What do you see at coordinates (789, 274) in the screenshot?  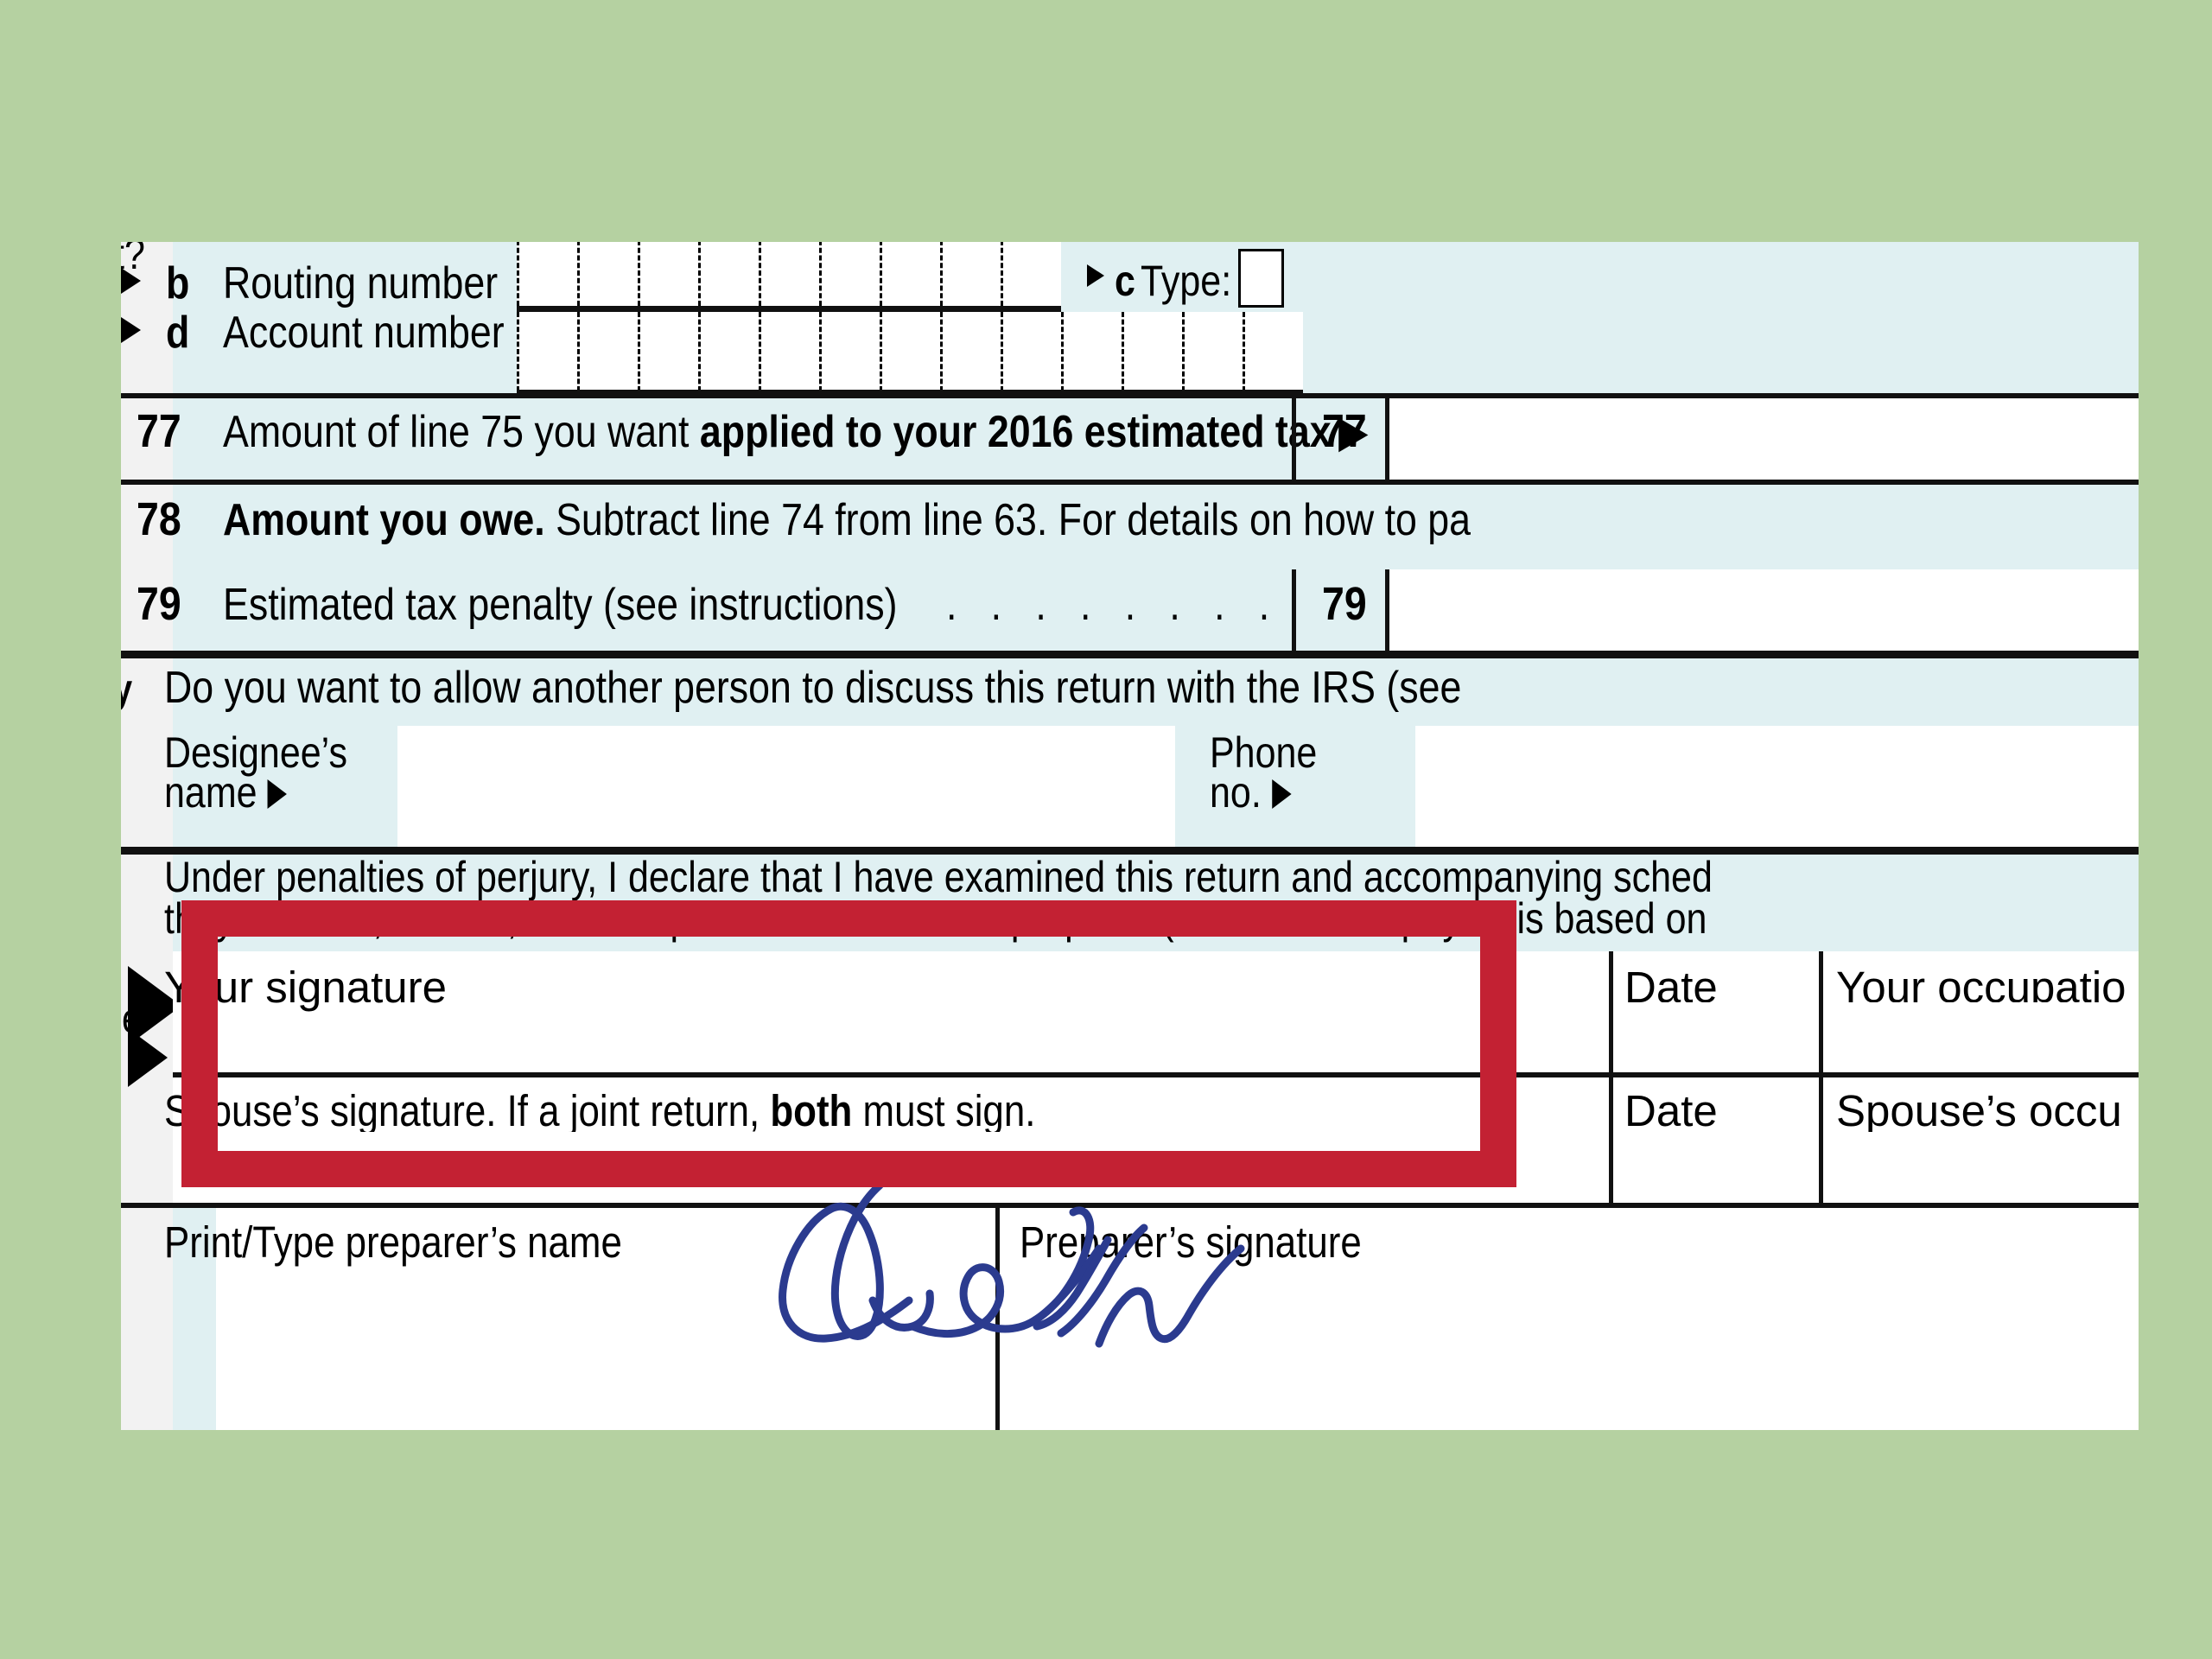 I see `routing-number-input` at bounding box center [789, 274].